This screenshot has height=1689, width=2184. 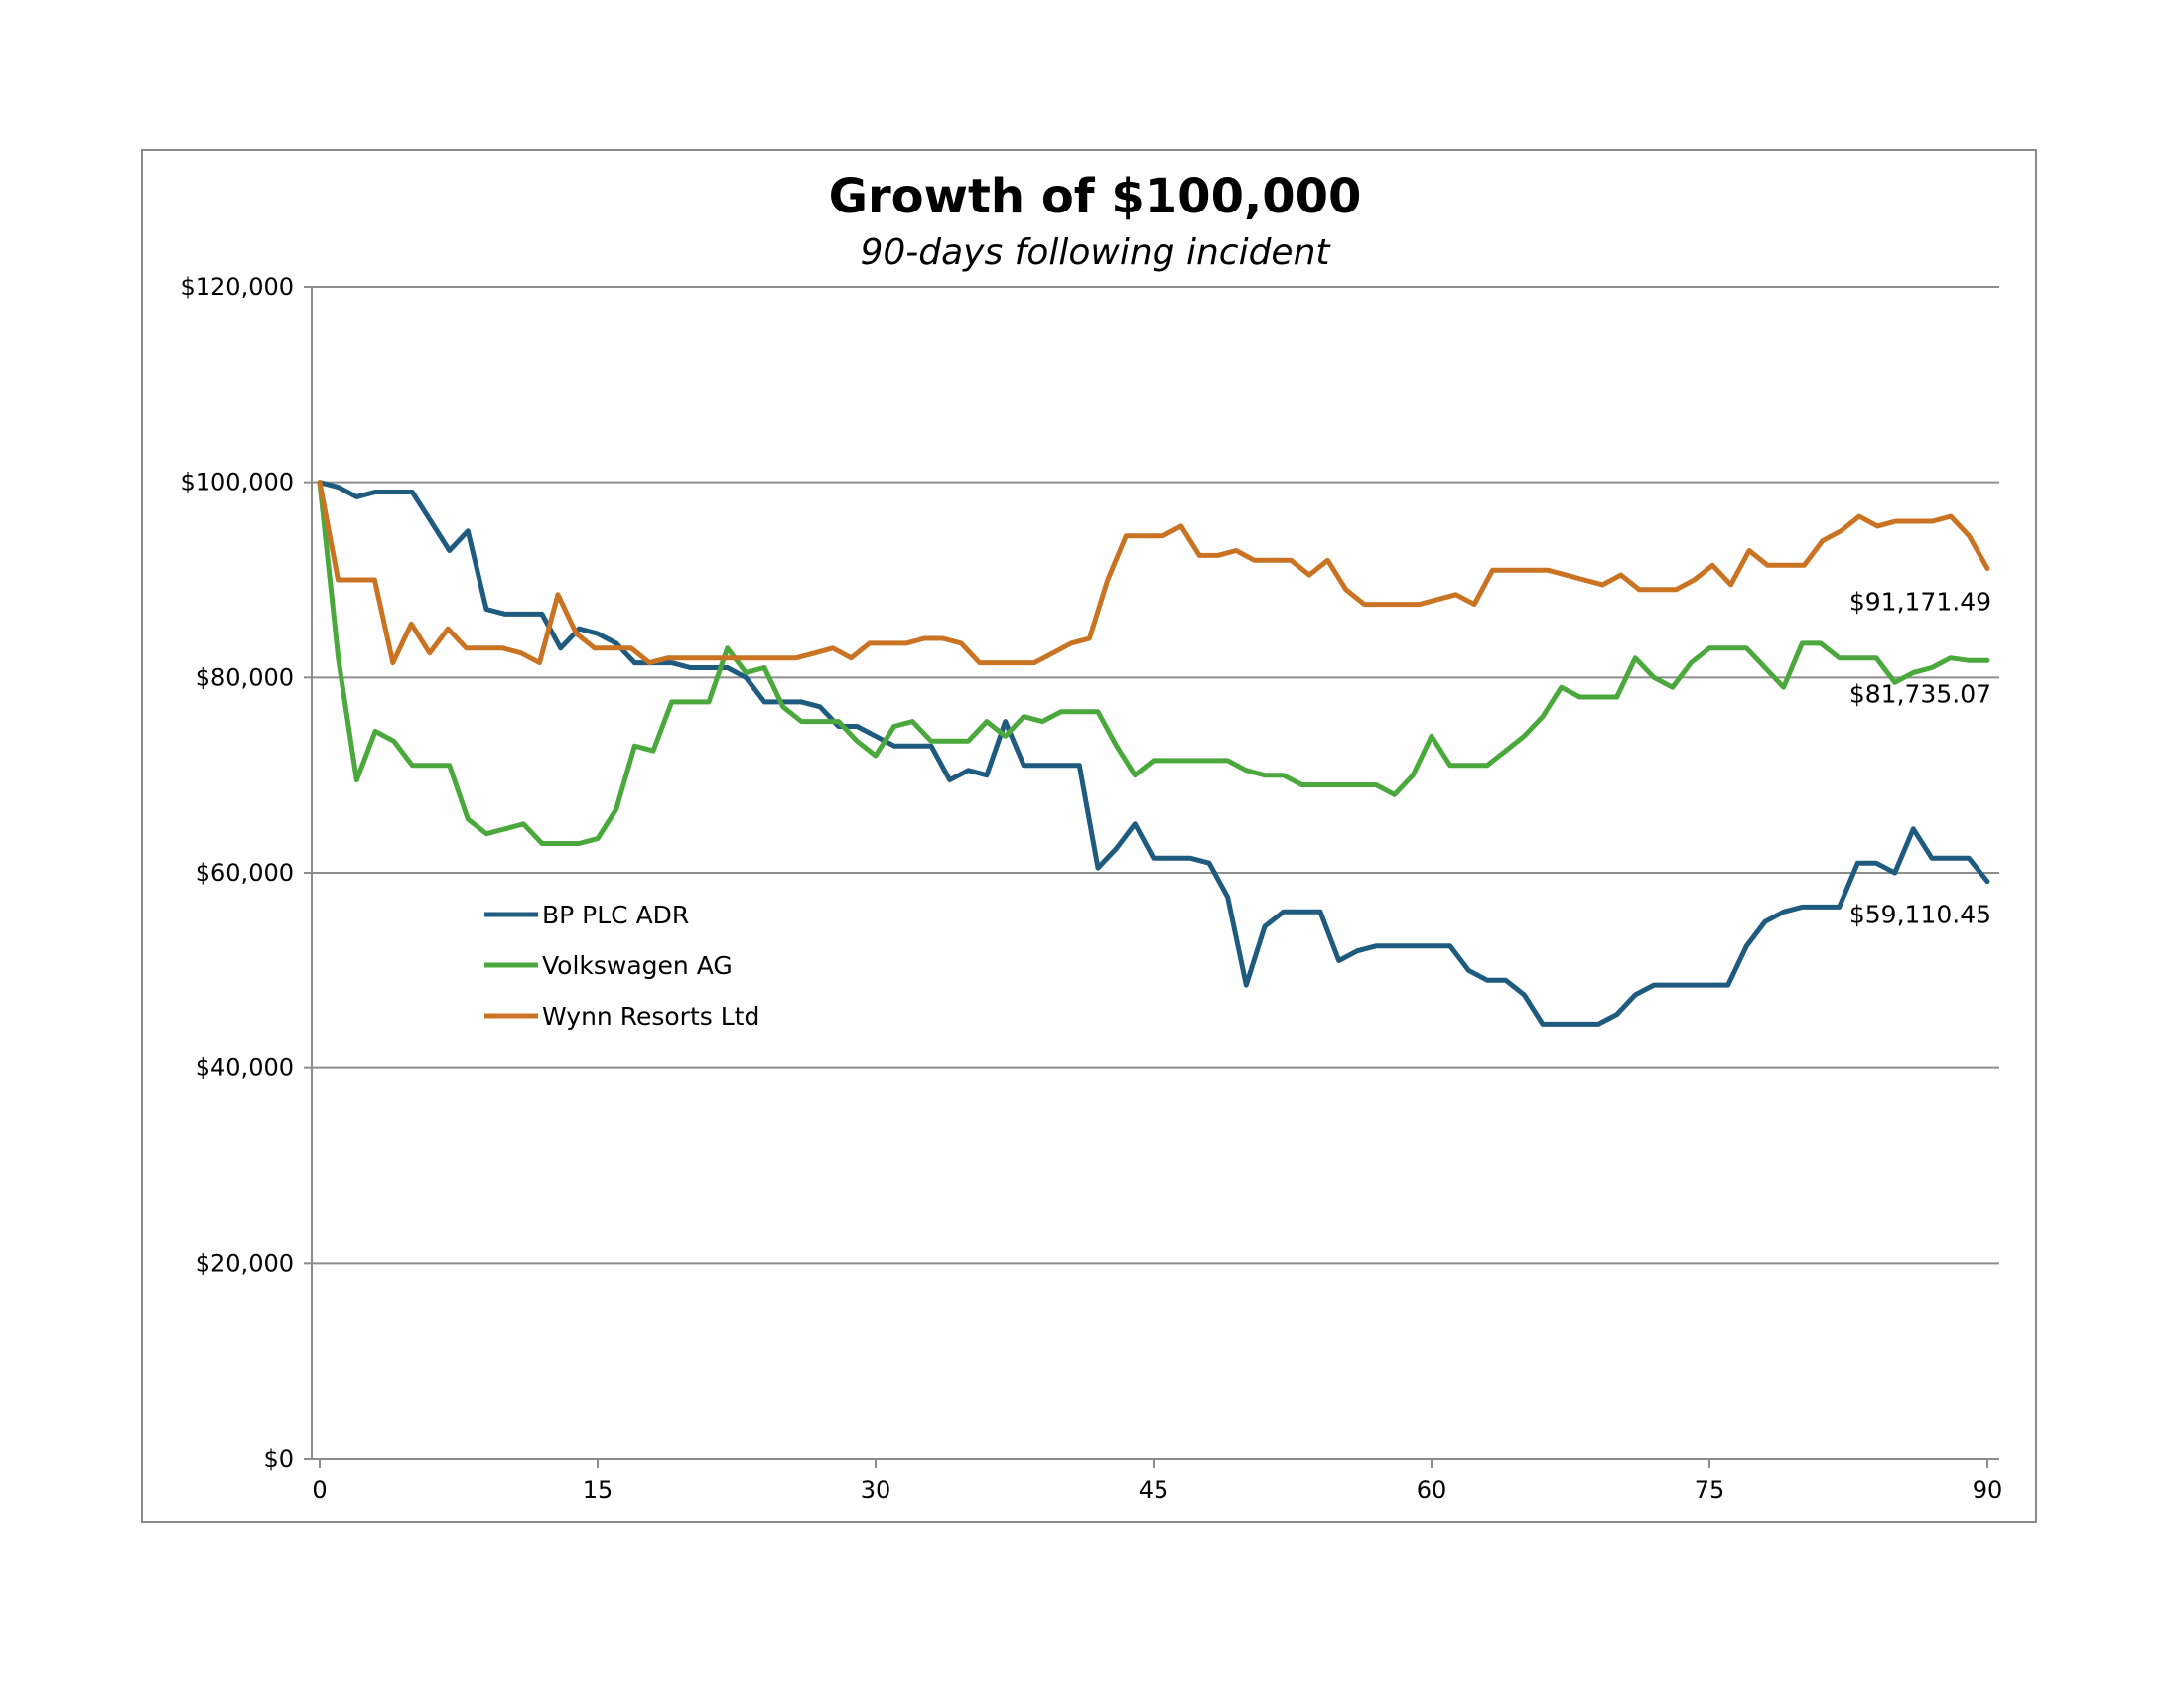 I want to click on y-tick-label: $60,000, so click(x=245, y=873).